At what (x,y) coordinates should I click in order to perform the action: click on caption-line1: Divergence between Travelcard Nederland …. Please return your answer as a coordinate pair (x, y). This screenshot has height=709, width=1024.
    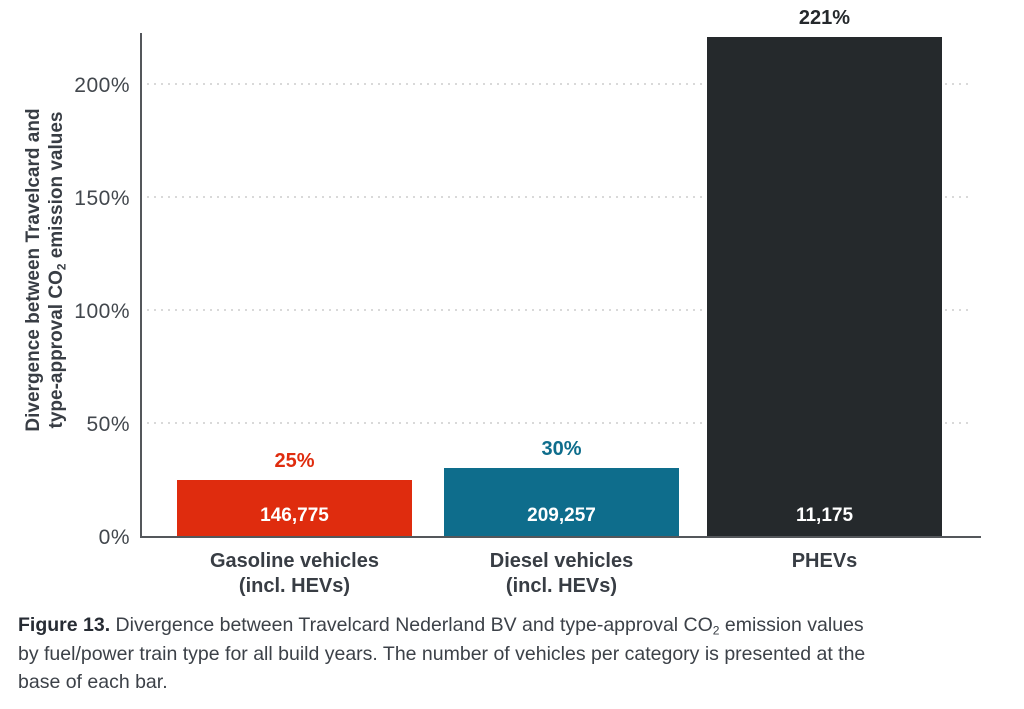
    Looking at the image, I should click on (411, 625).